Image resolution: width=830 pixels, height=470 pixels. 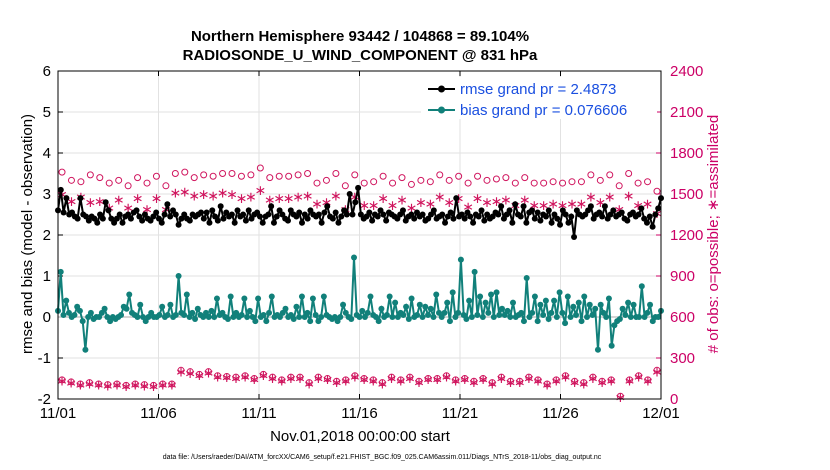 I want to click on y-tick-label: 3, so click(x=47, y=194).